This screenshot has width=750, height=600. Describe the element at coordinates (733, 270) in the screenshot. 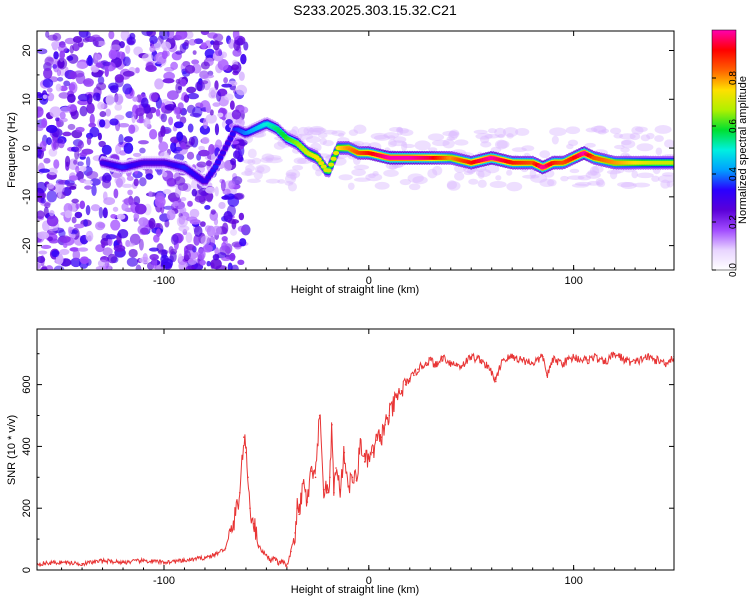

I see `colorbar-tick-label: 0.0` at that location.